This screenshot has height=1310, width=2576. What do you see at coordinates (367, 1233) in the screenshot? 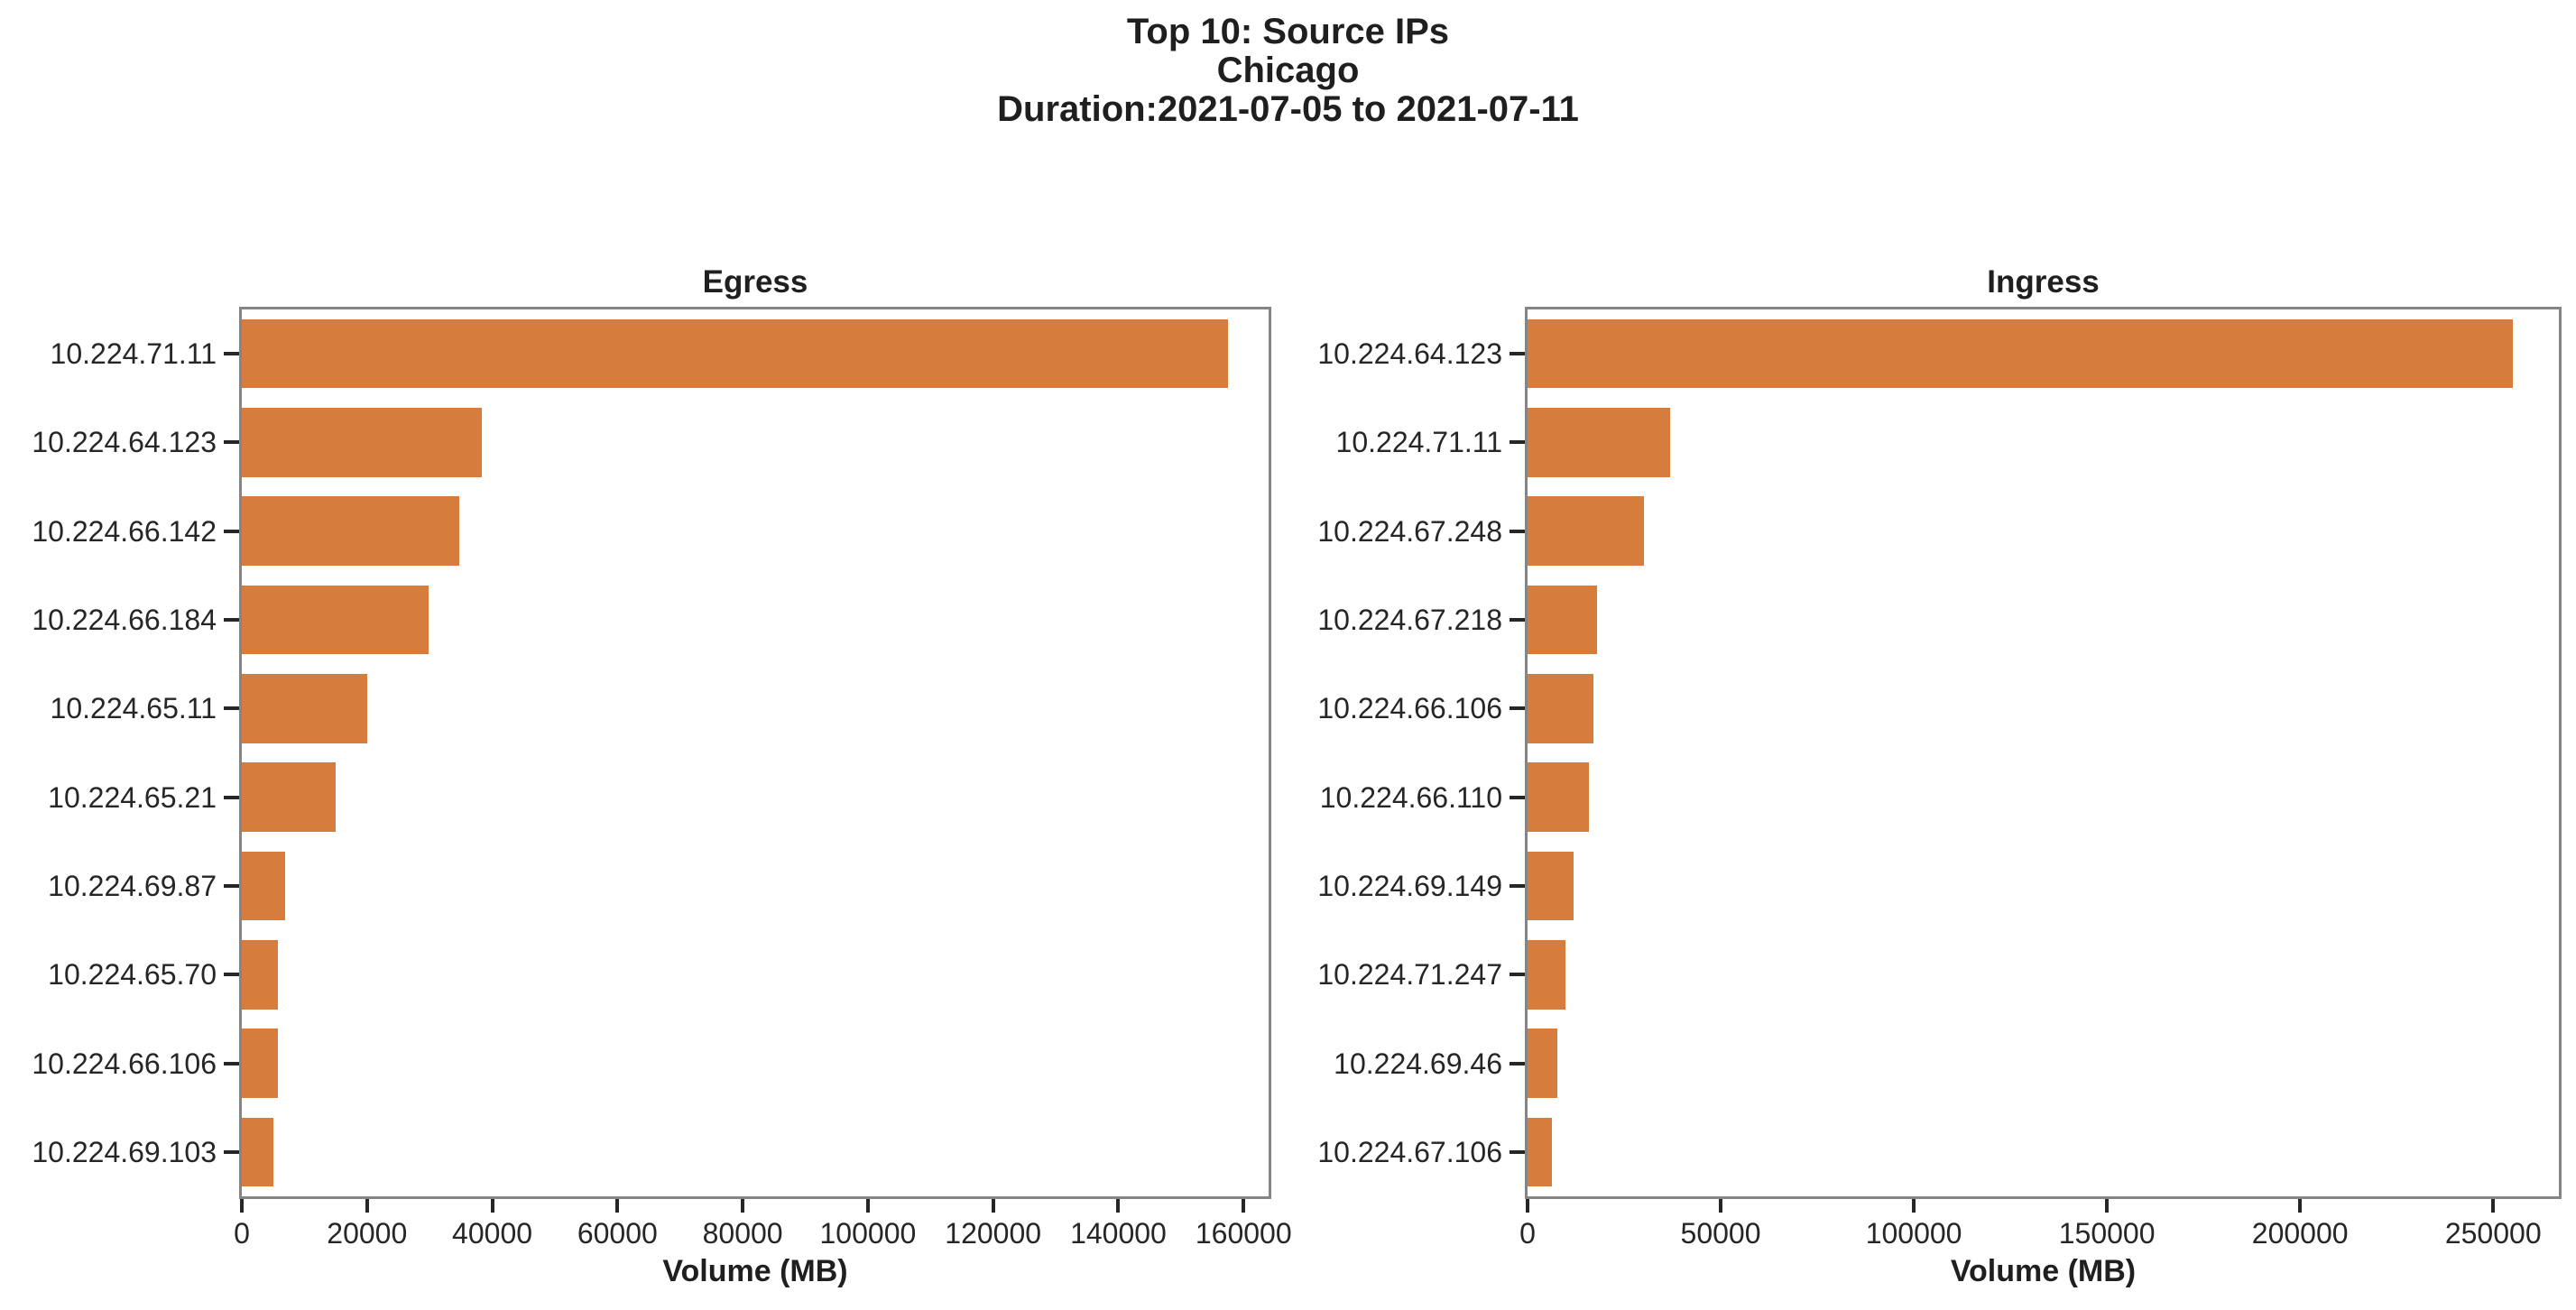
I see `x-tick-label: 20000` at bounding box center [367, 1233].